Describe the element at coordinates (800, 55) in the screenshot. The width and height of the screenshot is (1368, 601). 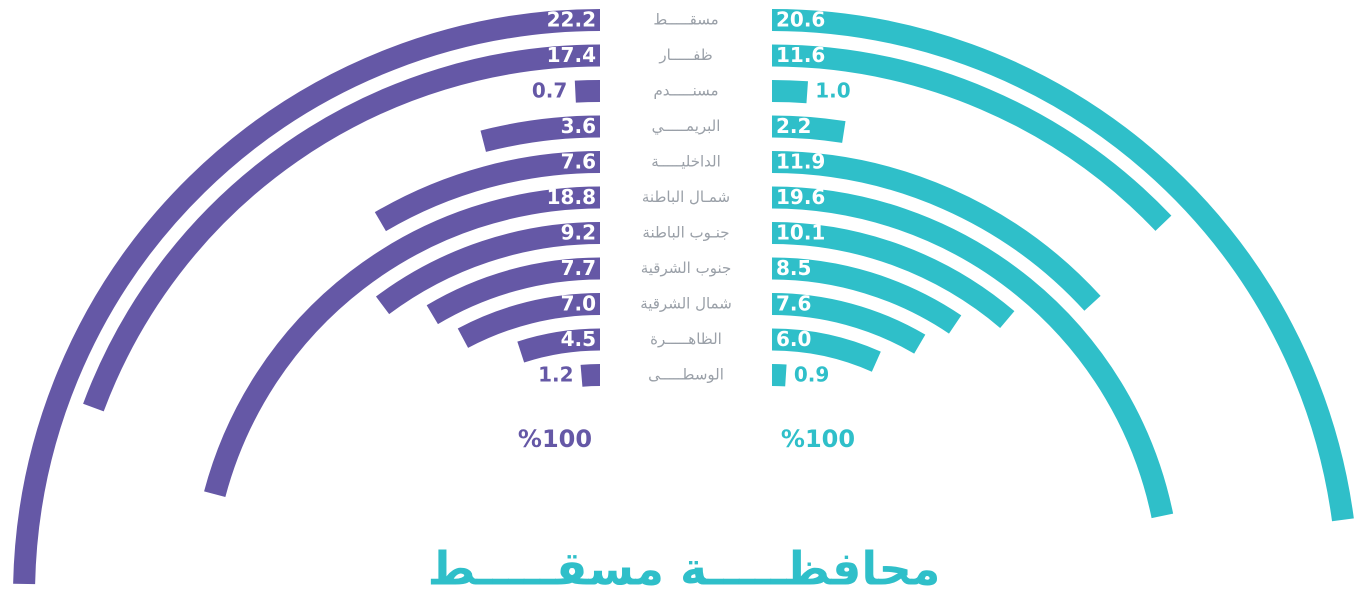
I see `value-label: 11.6` at that location.